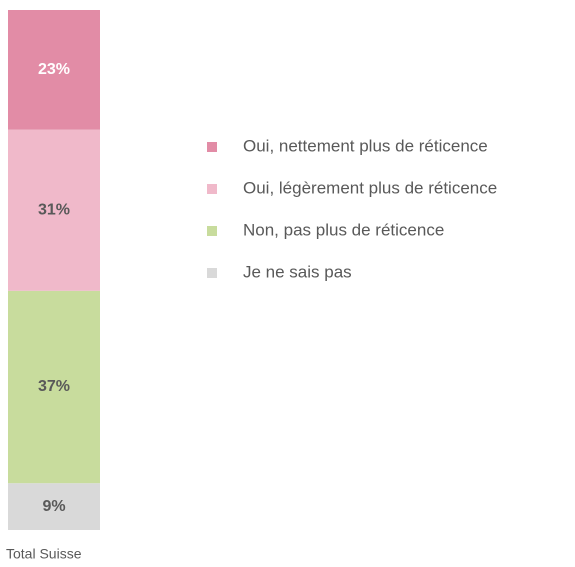 The height and width of the screenshot is (567, 575). I want to click on data-label: 9%, so click(53, 506).